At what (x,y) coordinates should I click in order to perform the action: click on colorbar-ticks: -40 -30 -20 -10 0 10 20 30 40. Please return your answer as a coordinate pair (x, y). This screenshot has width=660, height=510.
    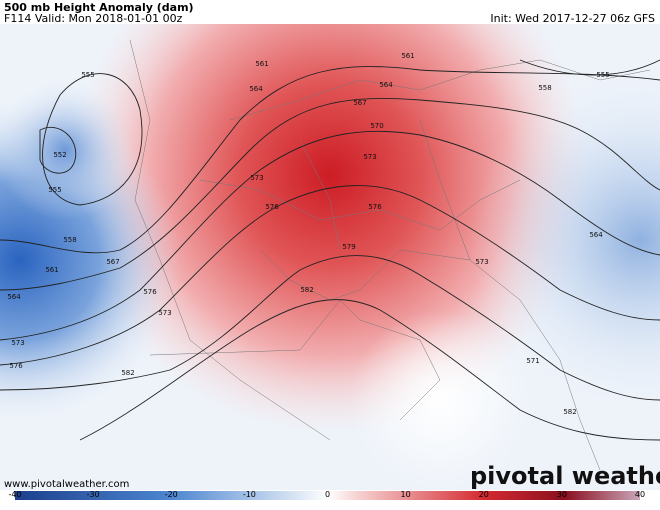
    Looking at the image, I should click on (326, 494).